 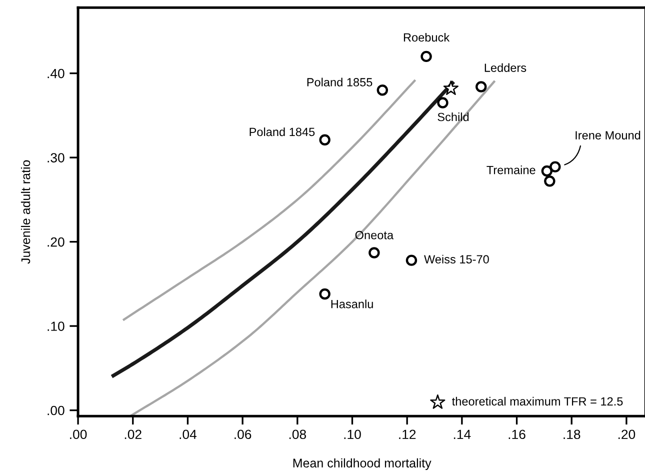 What do you see at coordinates (511, 170) in the screenshot?
I see `annotation: Tremaine` at bounding box center [511, 170].